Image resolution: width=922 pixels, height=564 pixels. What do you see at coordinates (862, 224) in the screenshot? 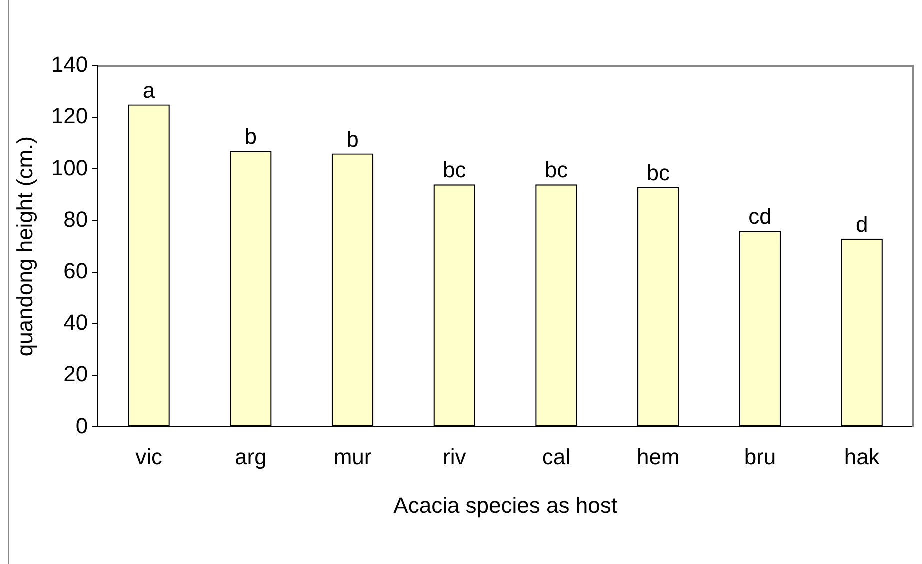
I see `annotation: d` at bounding box center [862, 224].